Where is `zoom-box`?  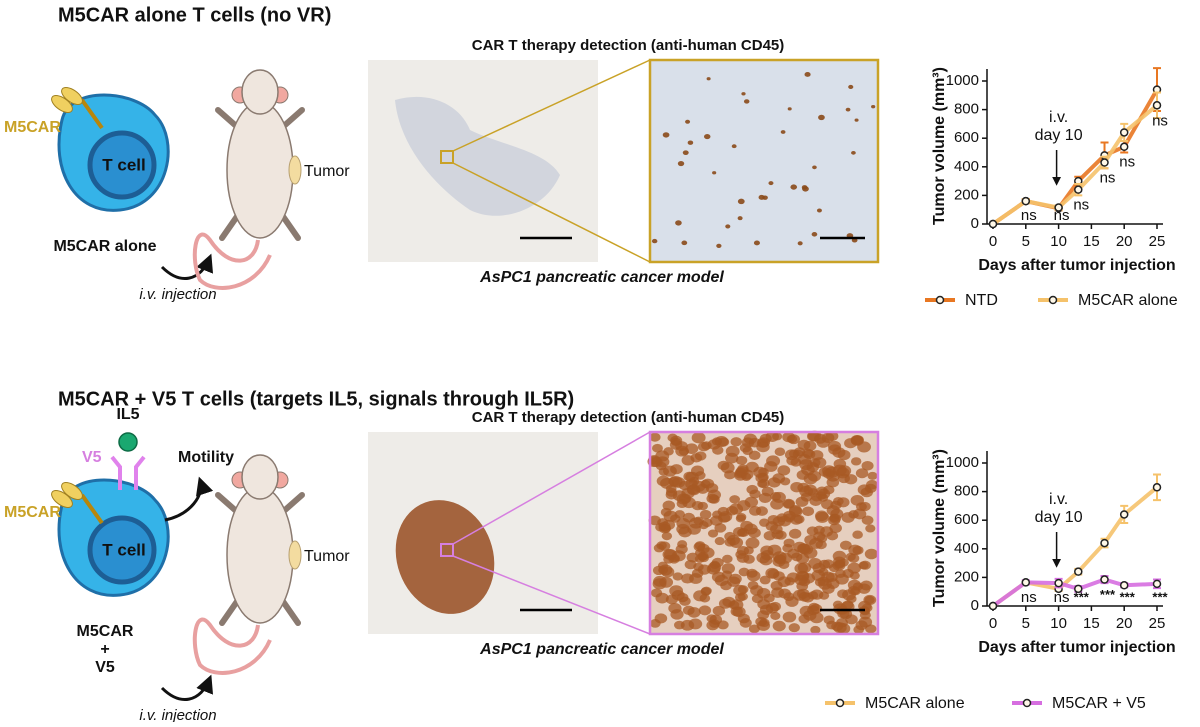
zoom-box is located at coordinates (447, 157).